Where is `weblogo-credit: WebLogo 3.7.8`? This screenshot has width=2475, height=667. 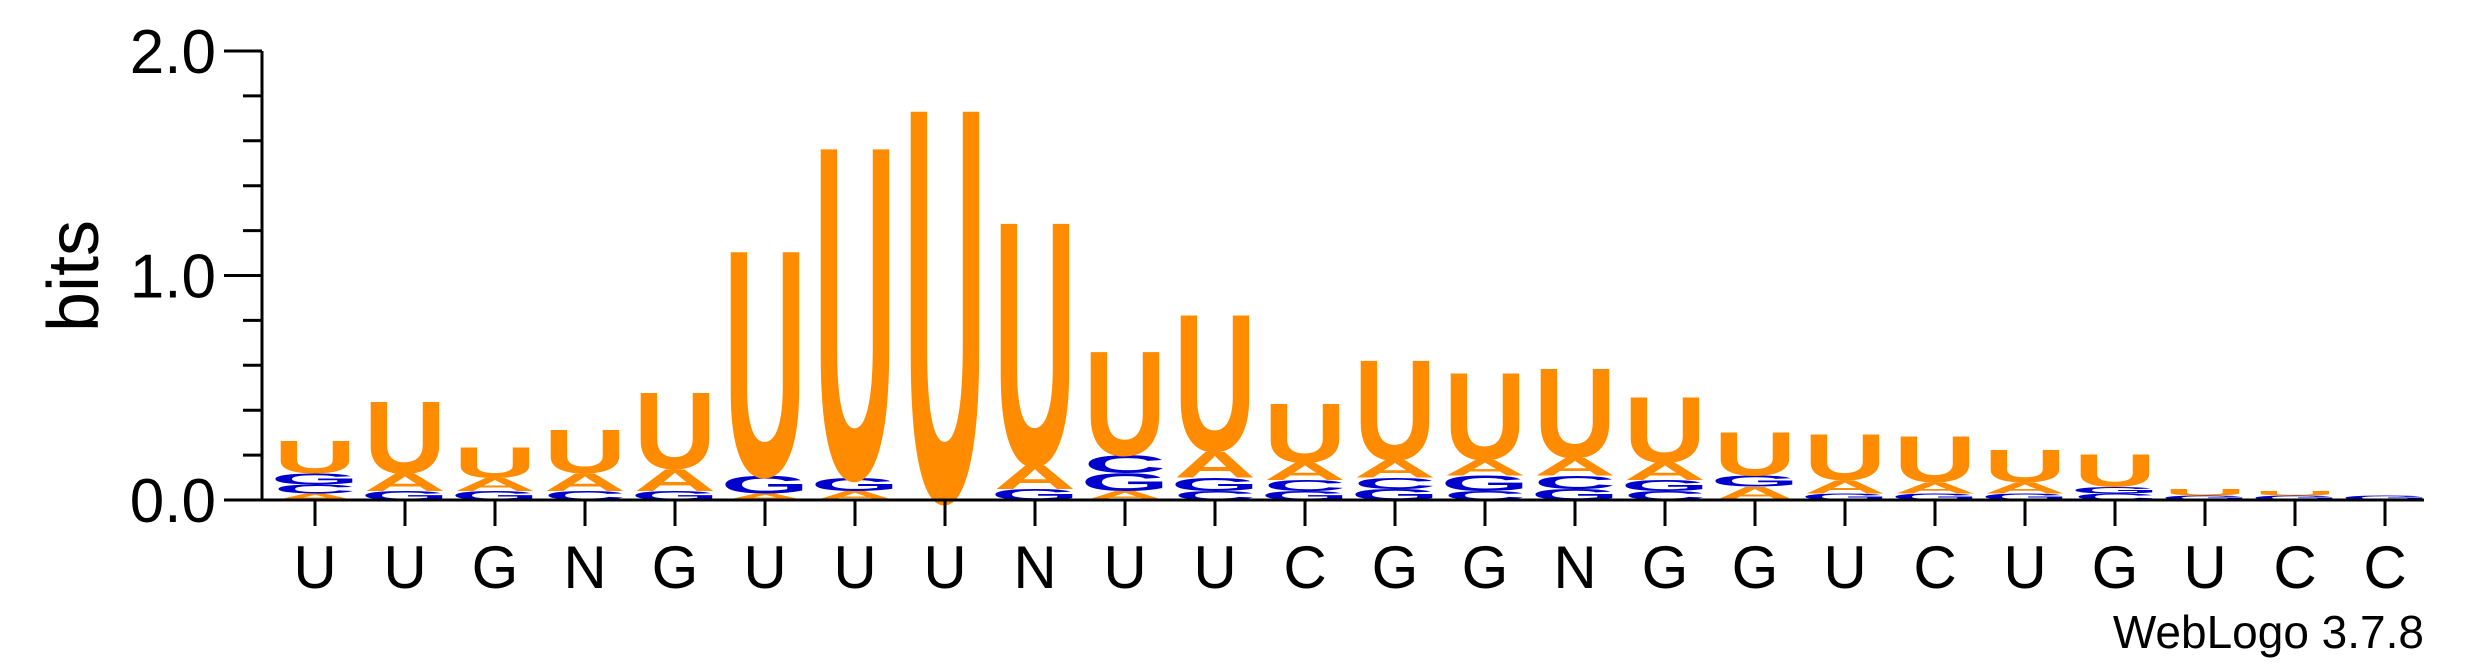 weblogo-credit: WebLogo 3.7.8 is located at coordinates (2268, 632).